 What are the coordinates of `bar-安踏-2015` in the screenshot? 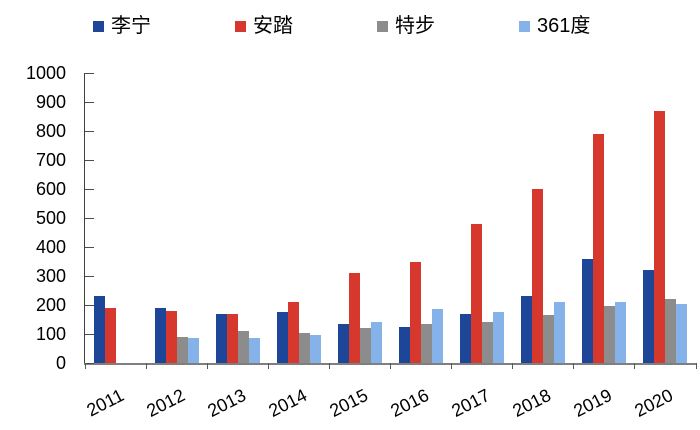 It's located at (354, 318).